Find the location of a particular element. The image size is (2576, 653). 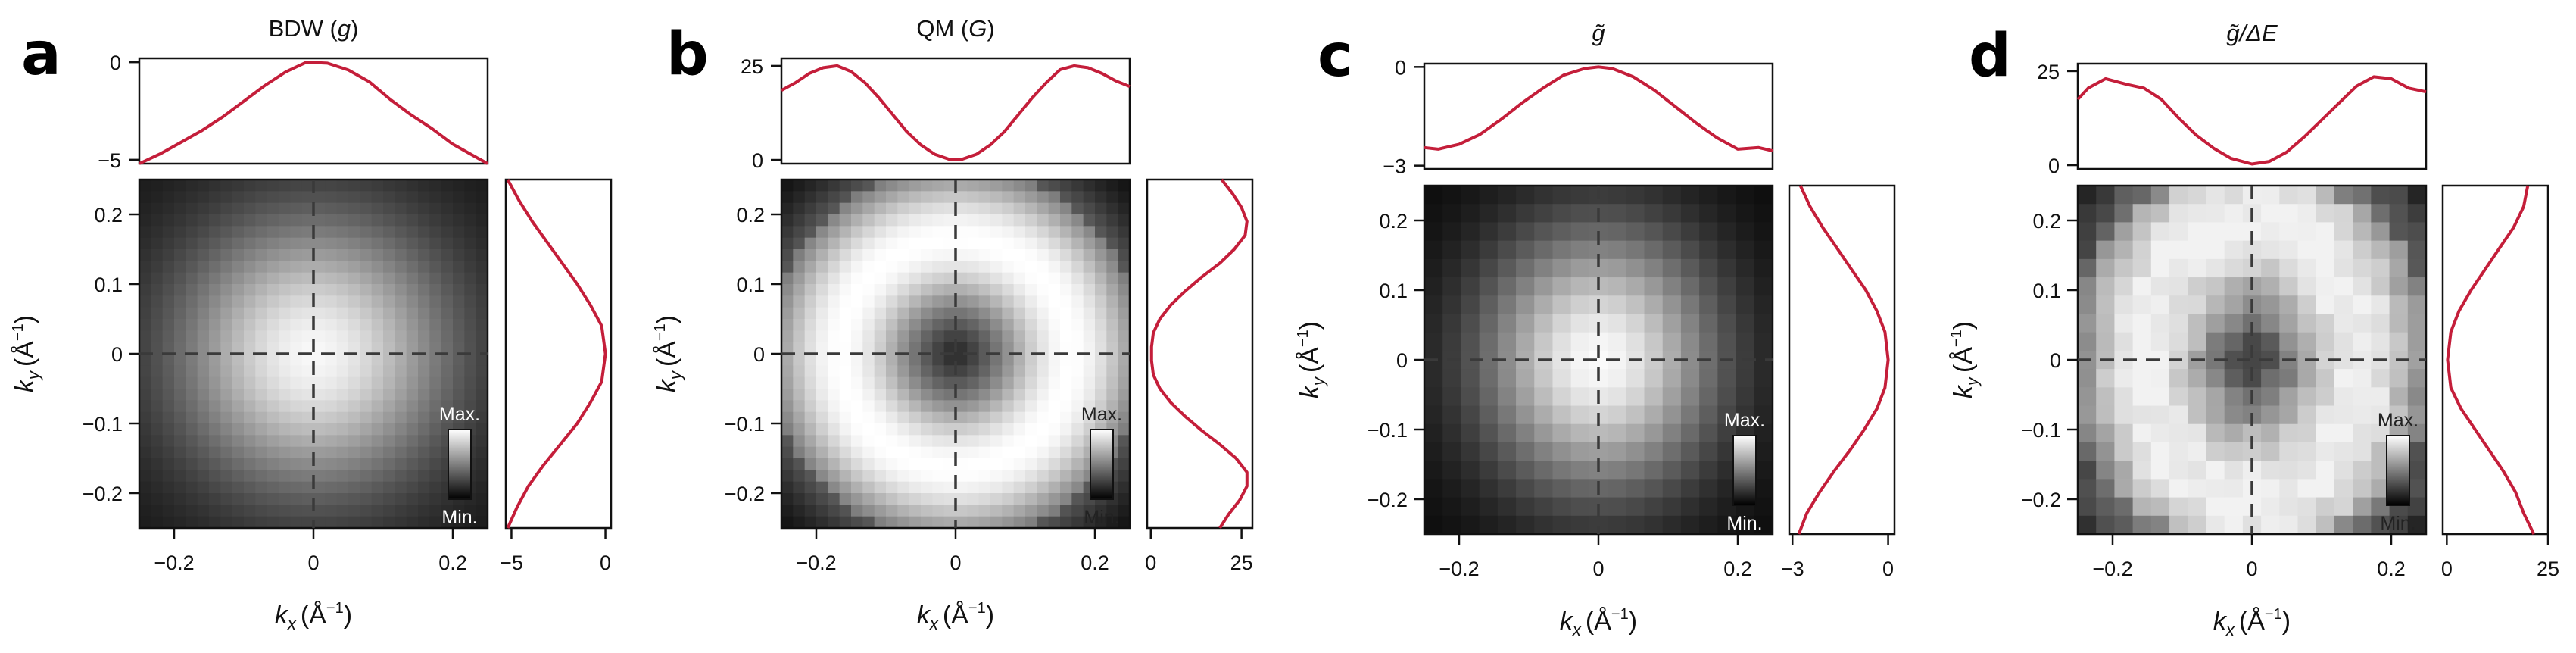

heatmap: Max.Min. is located at coordinates (313, 354).